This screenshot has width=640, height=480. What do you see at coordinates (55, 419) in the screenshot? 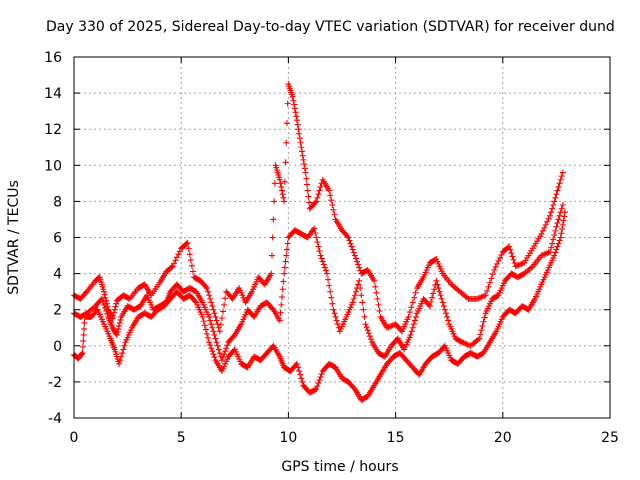
I see `y-tick-label: -4` at bounding box center [55, 419].